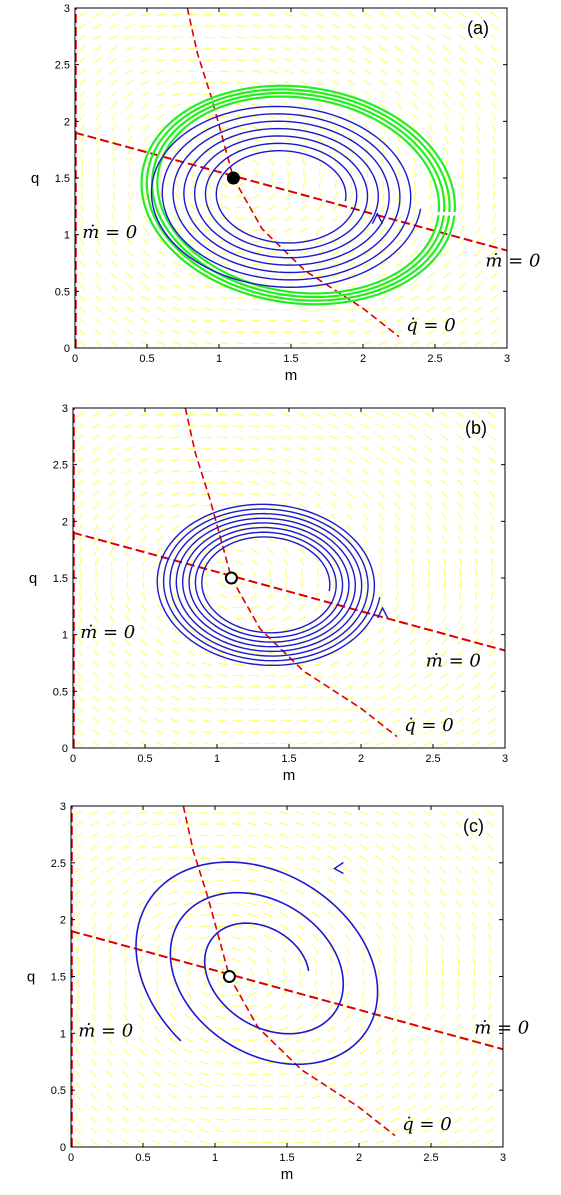 Image resolution: width=561 pixels, height=1195 pixels. What do you see at coordinates (501, 1027) in the screenshot?
I see `nullcline-annotation: ṁ = 0` at bounding box center [501, 1027].